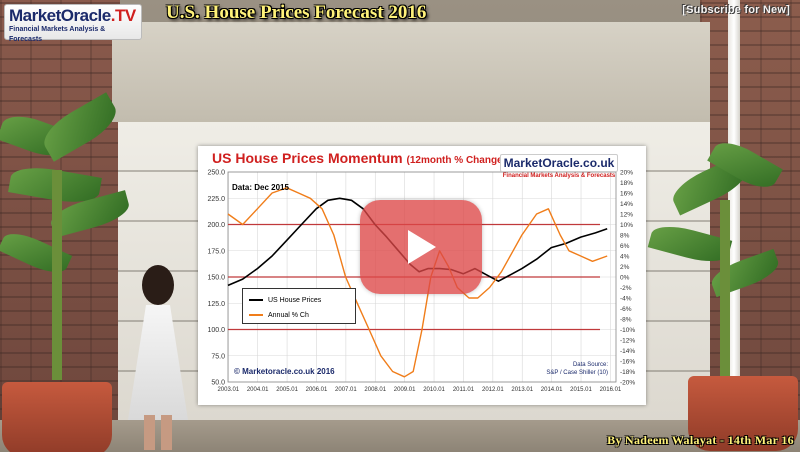 The image size is (800, 452). I want to click on right-tick-label: 14%, so click(626, 204).